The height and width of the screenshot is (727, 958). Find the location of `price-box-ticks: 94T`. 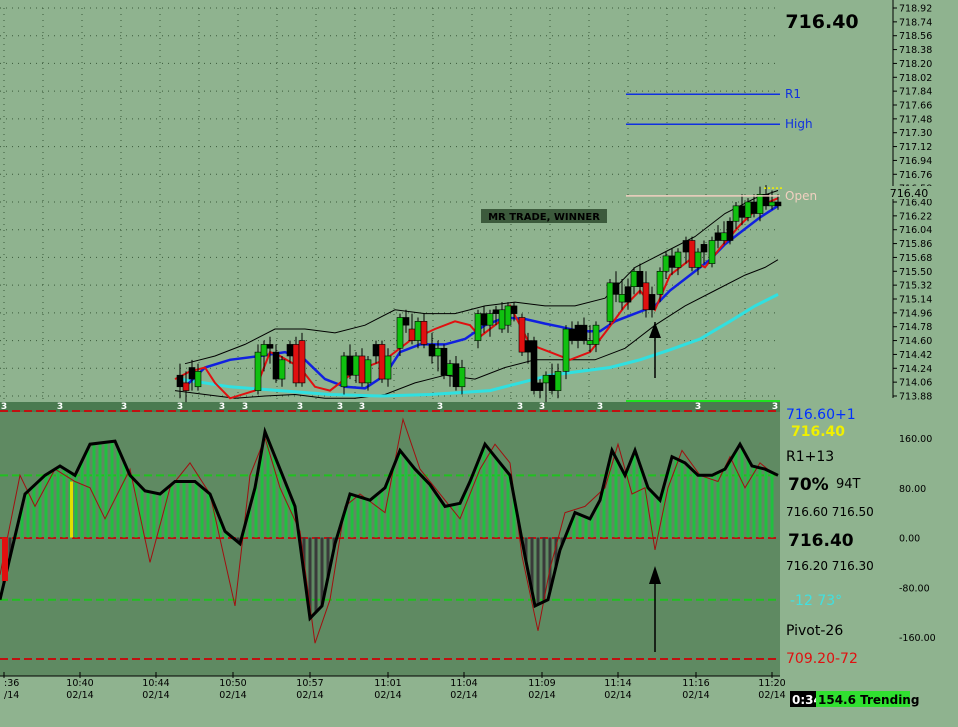

price-box-ticks: 94T is located at coordinates (848, 484).